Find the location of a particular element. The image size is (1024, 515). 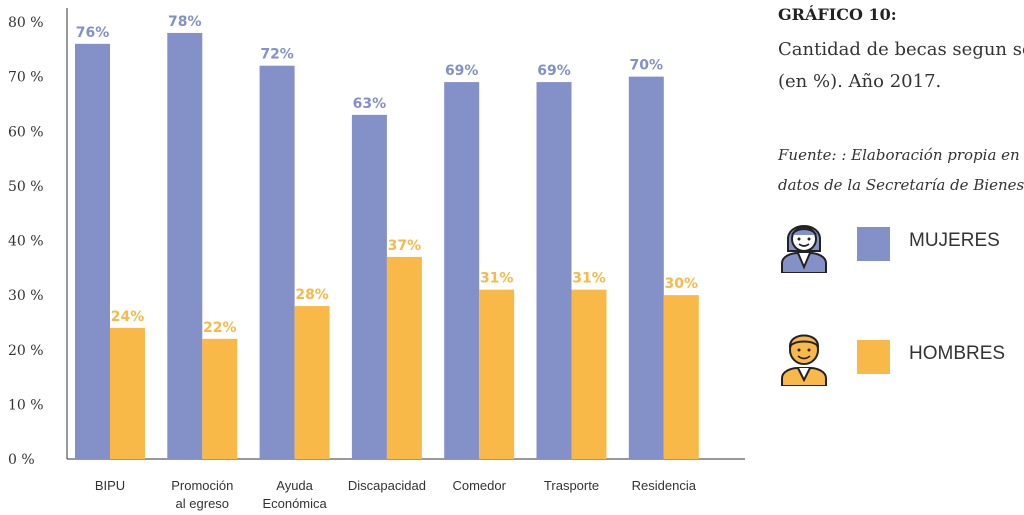

y-tick-label: 70 % is located at coordinates (26, 78).